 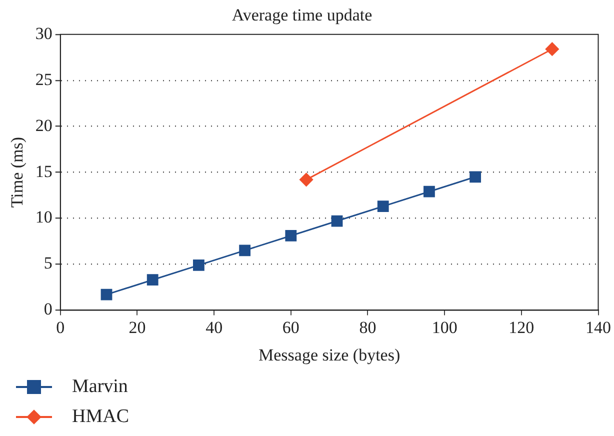 I want to click on x-tick-label: 40, so click(x=214, y=327).